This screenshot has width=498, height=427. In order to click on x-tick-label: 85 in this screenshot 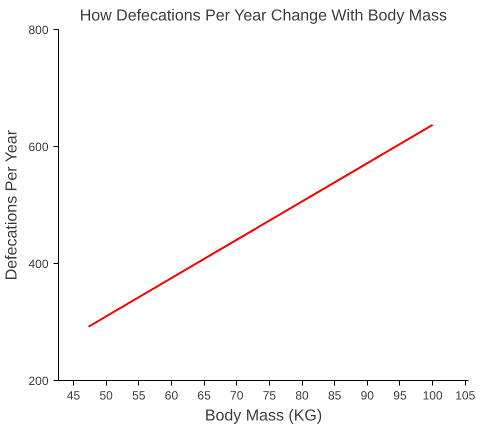, I will do `click(335, 395)`.